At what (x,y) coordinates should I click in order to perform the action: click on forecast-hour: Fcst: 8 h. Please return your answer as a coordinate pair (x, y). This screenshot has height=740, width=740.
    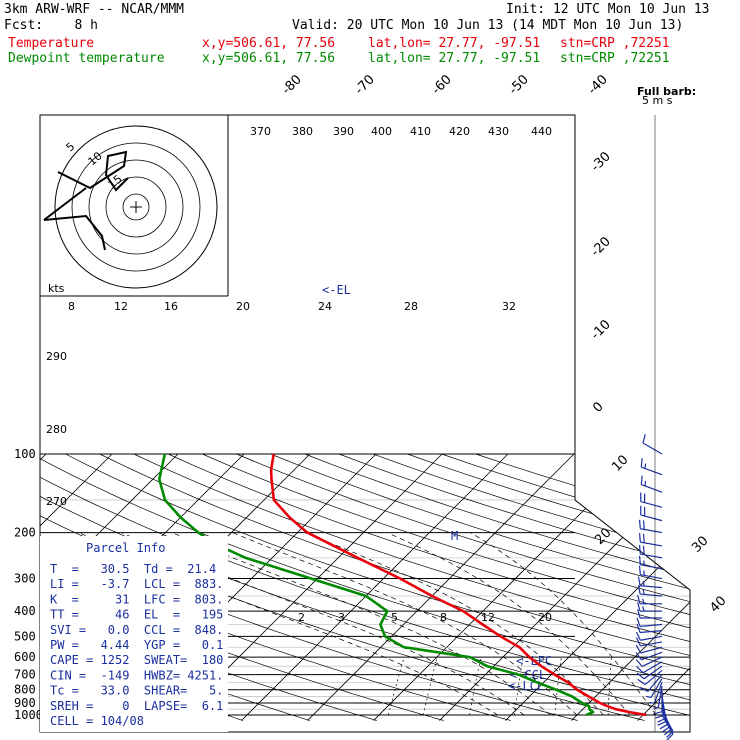
    Looking at the image, I should click on (51, 25).